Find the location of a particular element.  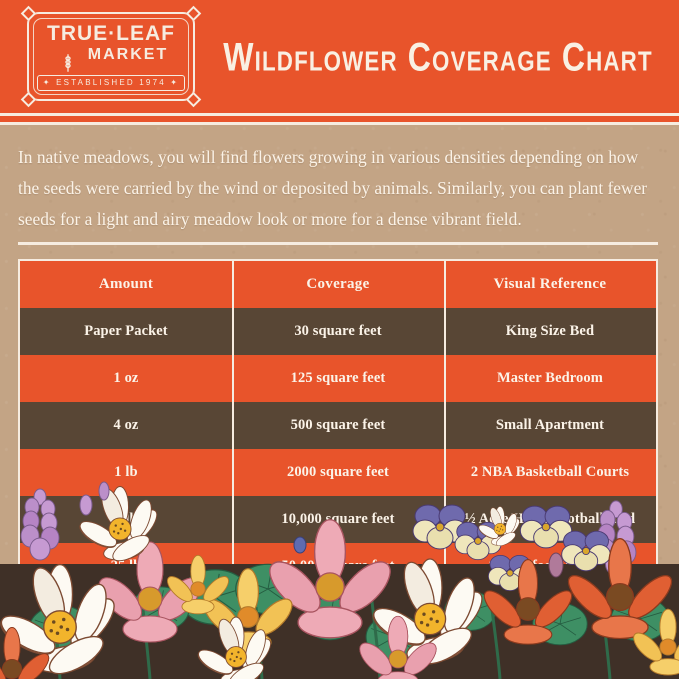

cell-coverage: 10,000 square feet is located at coordinates (337, 519).